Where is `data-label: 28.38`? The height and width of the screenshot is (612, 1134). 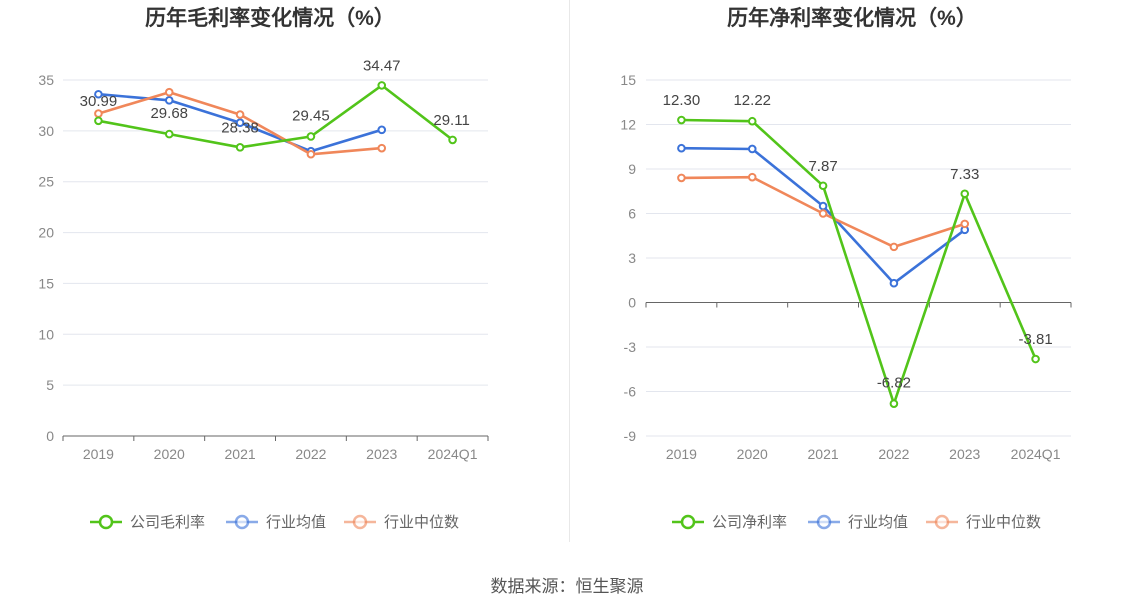 data-label: 28.38 is located at coordinates (240, 127).